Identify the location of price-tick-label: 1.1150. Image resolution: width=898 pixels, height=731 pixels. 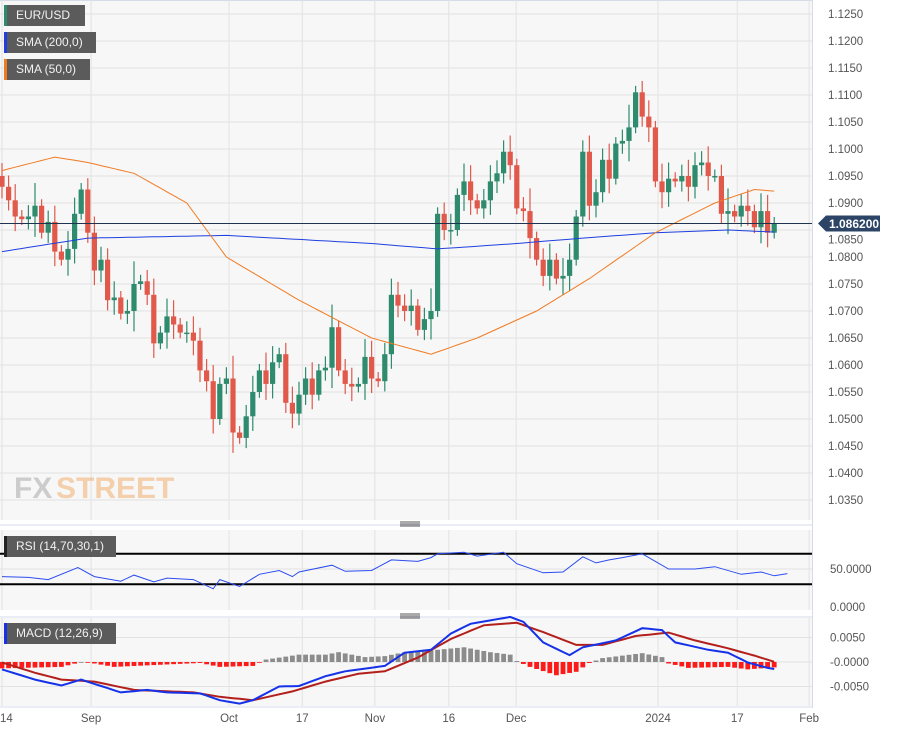
(845, 69).